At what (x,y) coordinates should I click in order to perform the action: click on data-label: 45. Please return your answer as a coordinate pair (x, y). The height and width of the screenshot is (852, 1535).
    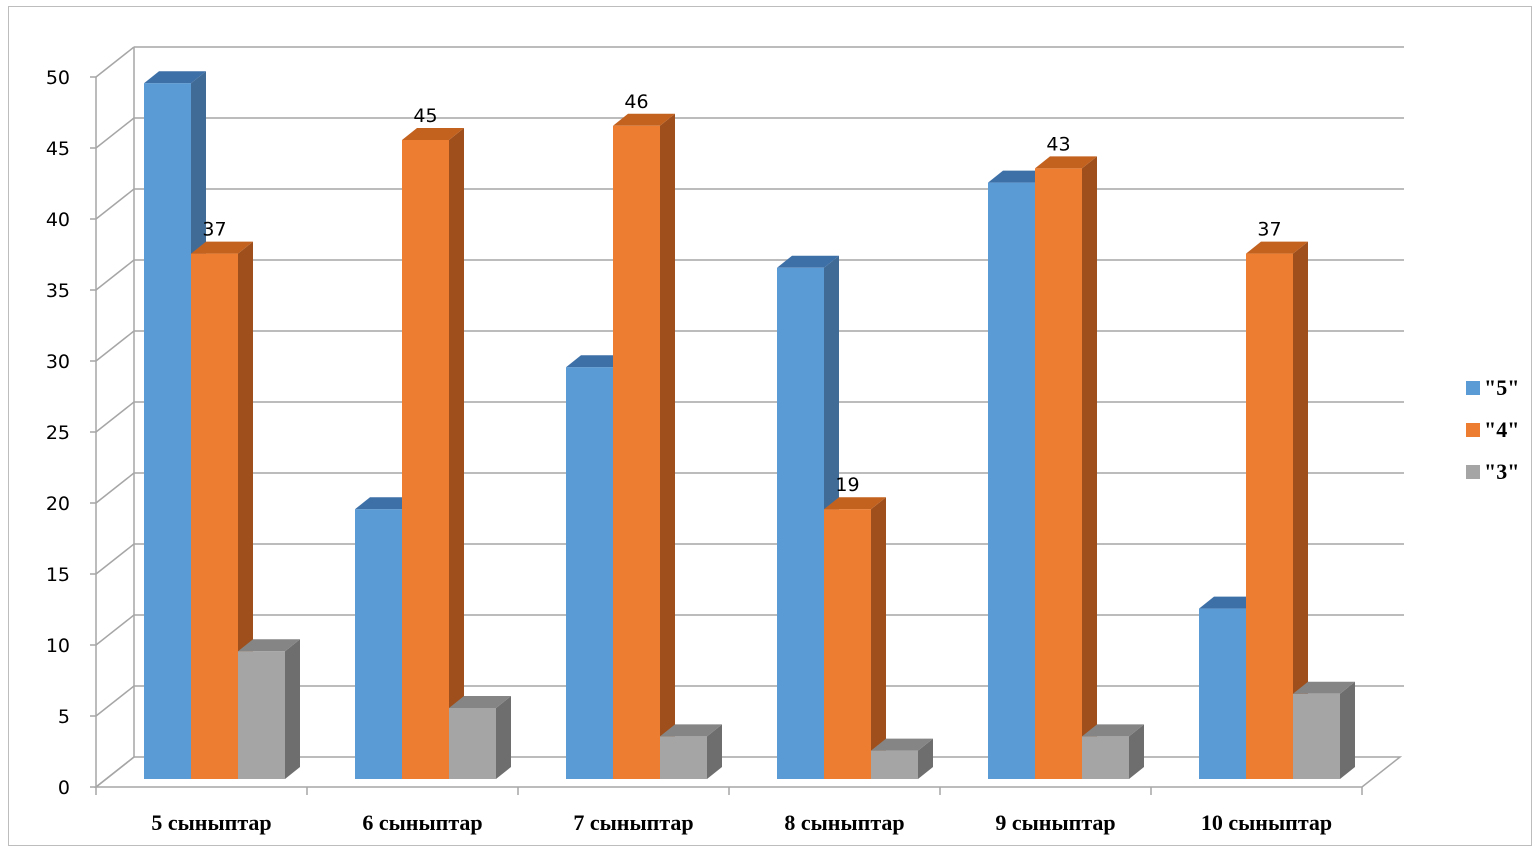
    Looking at the image, I should click on (425, 116).